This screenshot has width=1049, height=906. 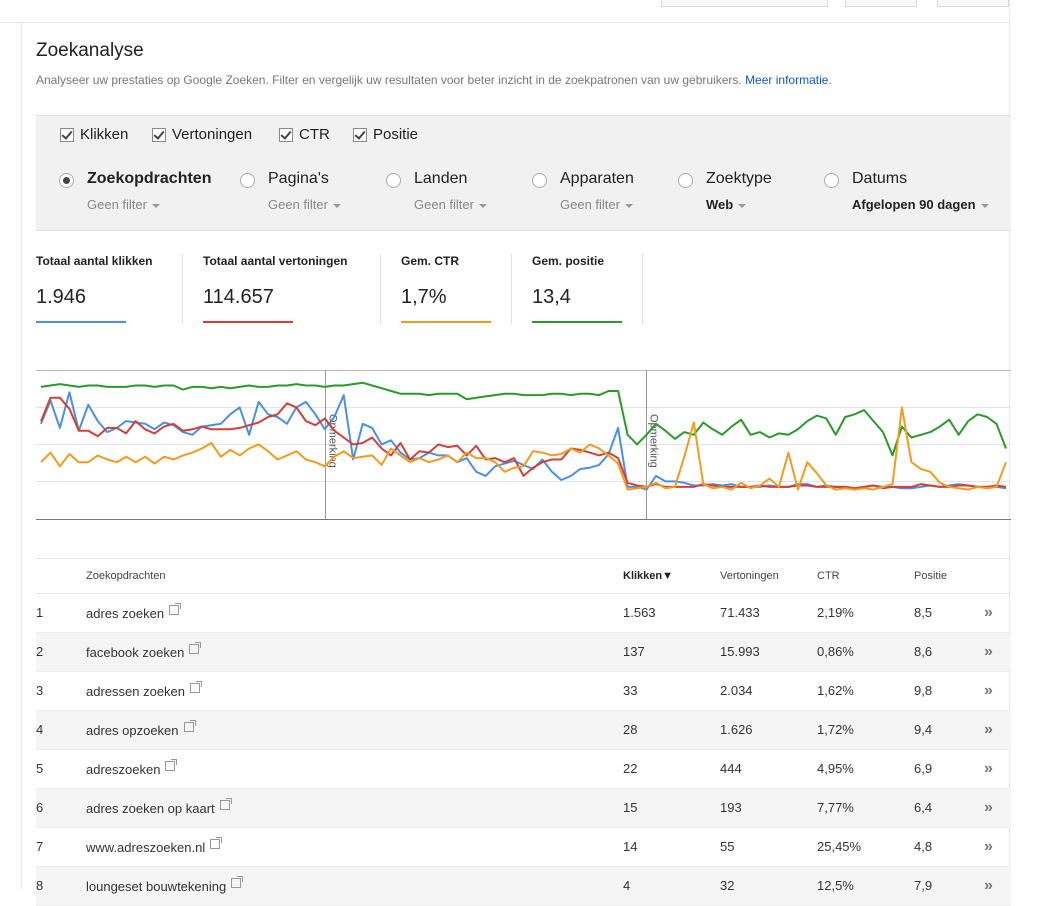 What do you see at coordinates (304, 134) in the screenshot?
I see `metric-checkbox-ctr: CTR` at bounding box center [304, 134].